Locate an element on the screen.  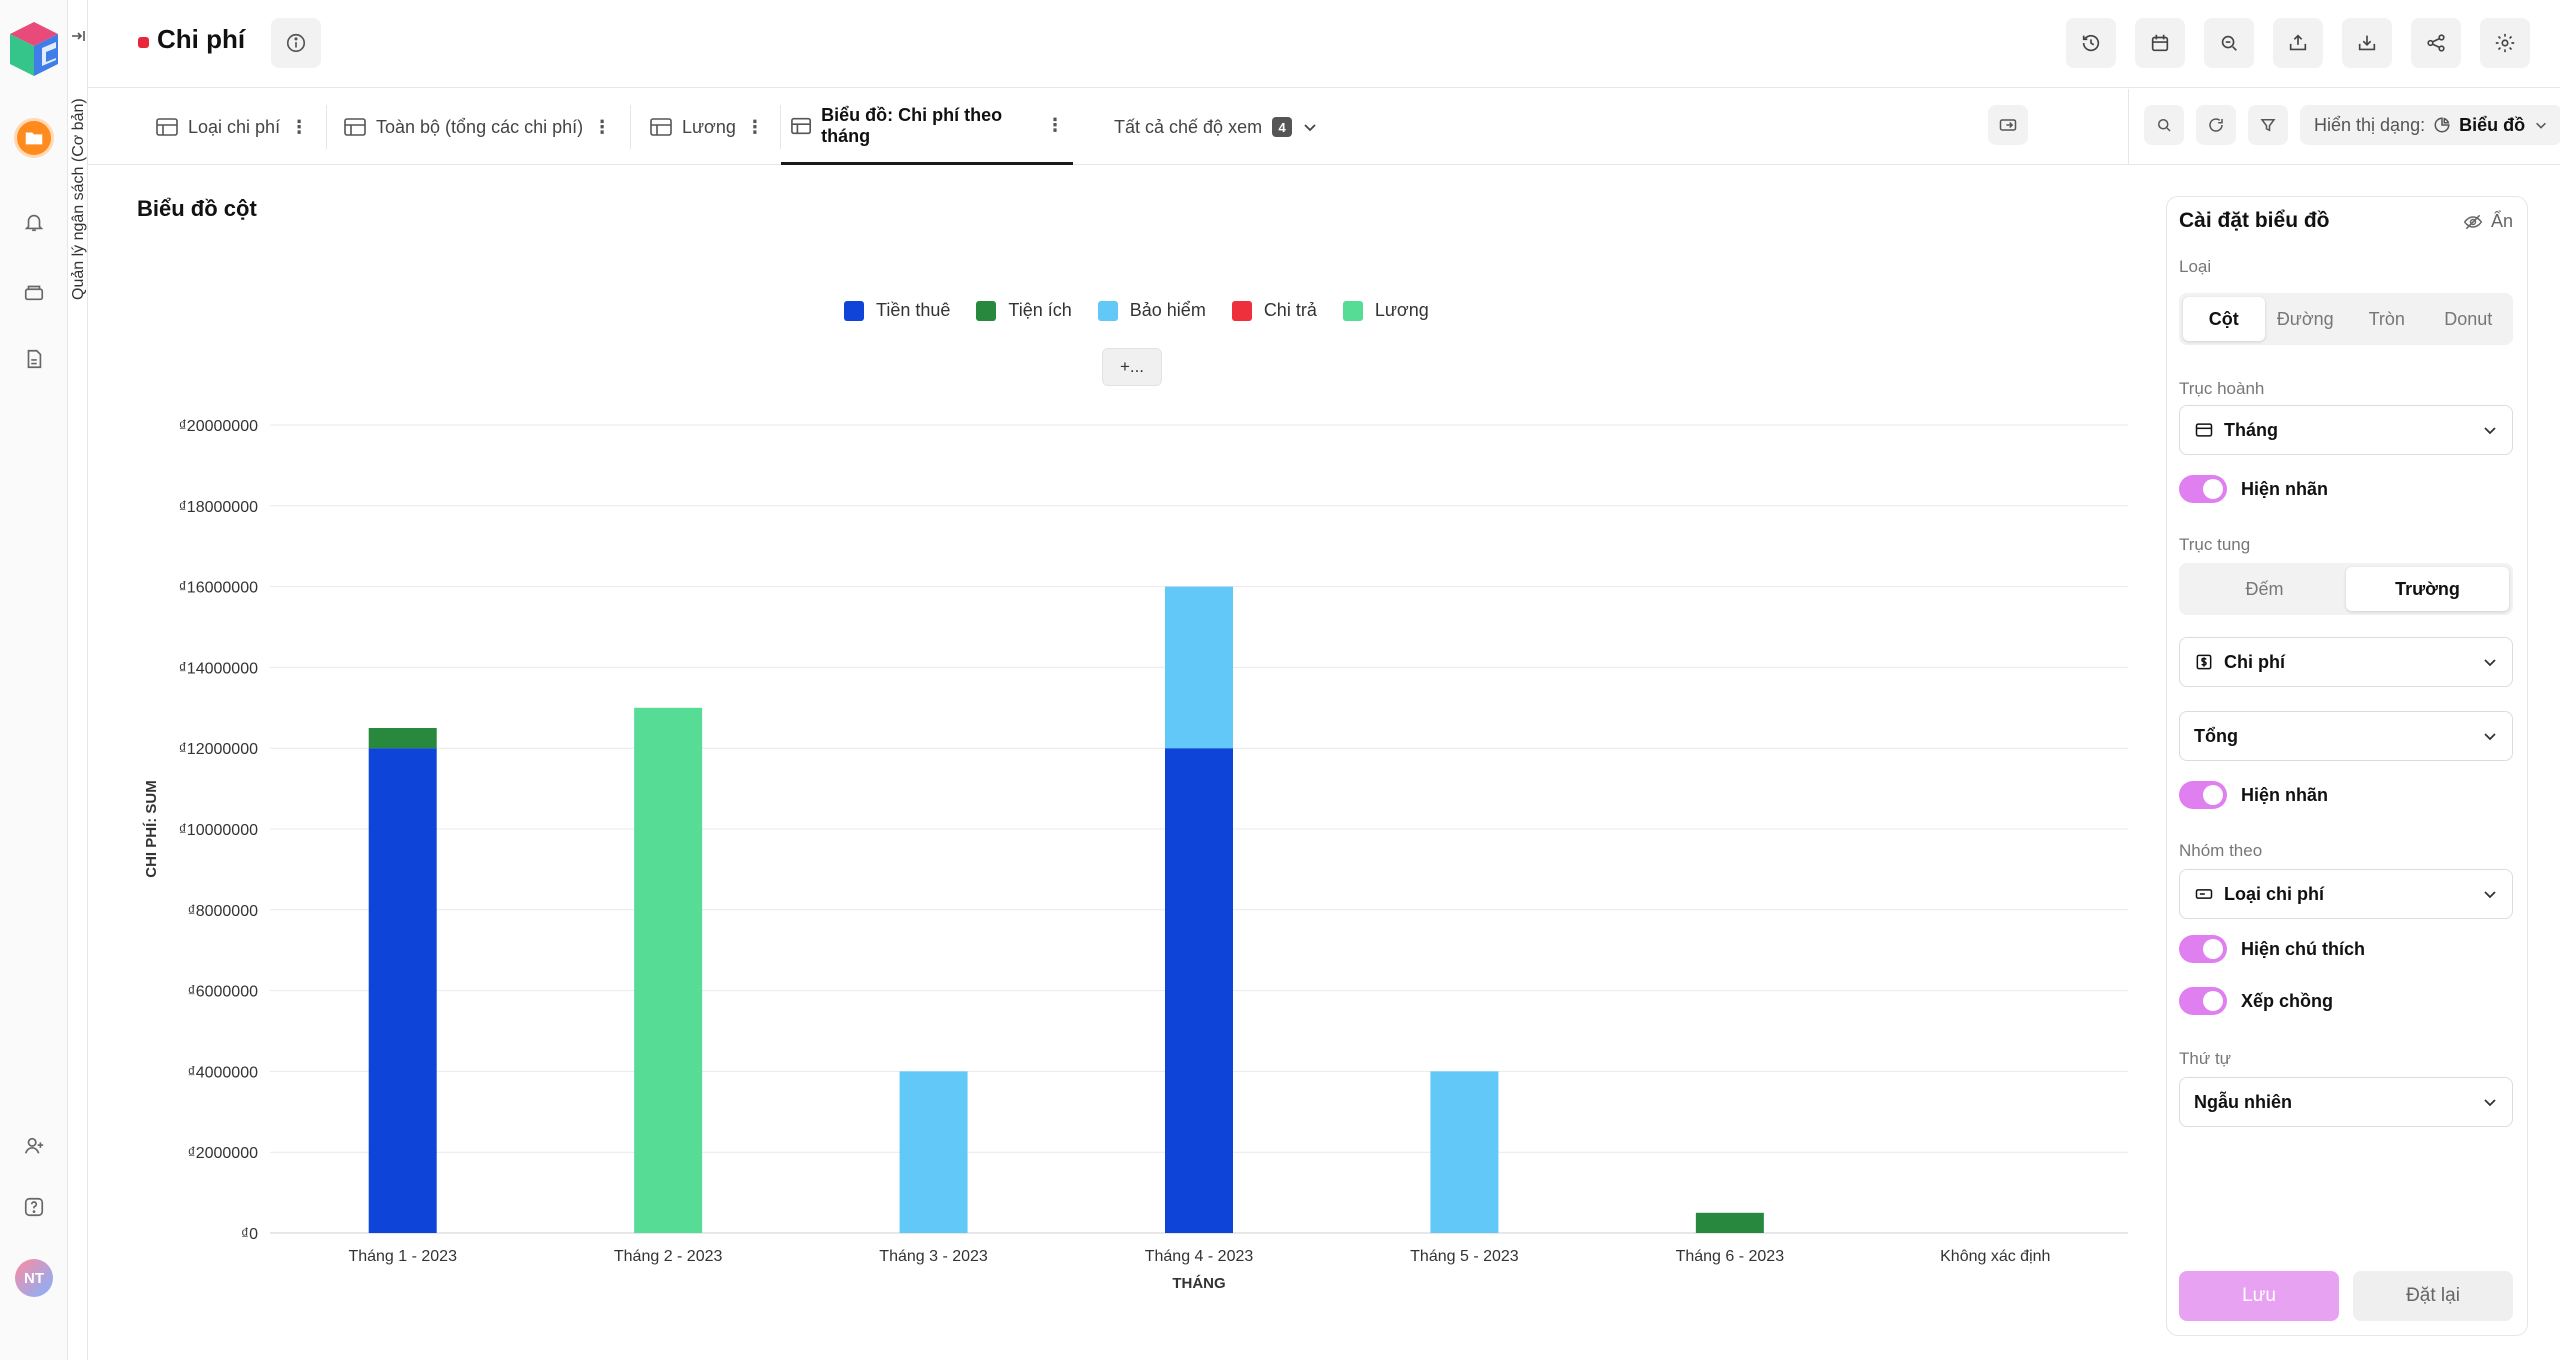
info-icon is located at coordinates (296, 43).